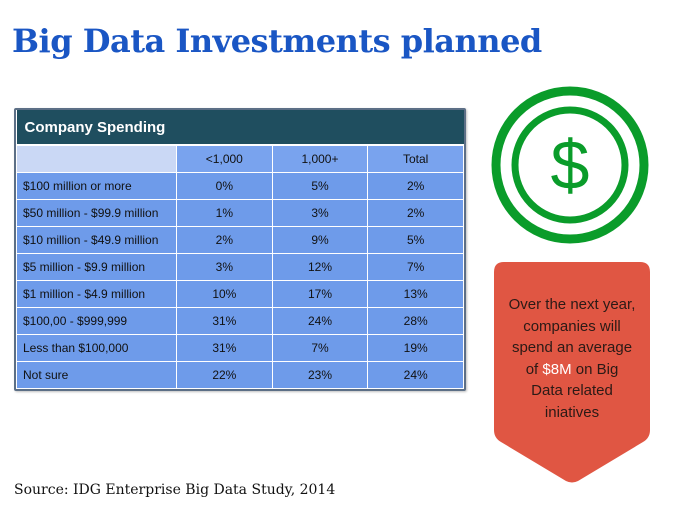 This screenshot has width=675, height=507. I want to click on column-header: 1,000+, so click(320, 158).